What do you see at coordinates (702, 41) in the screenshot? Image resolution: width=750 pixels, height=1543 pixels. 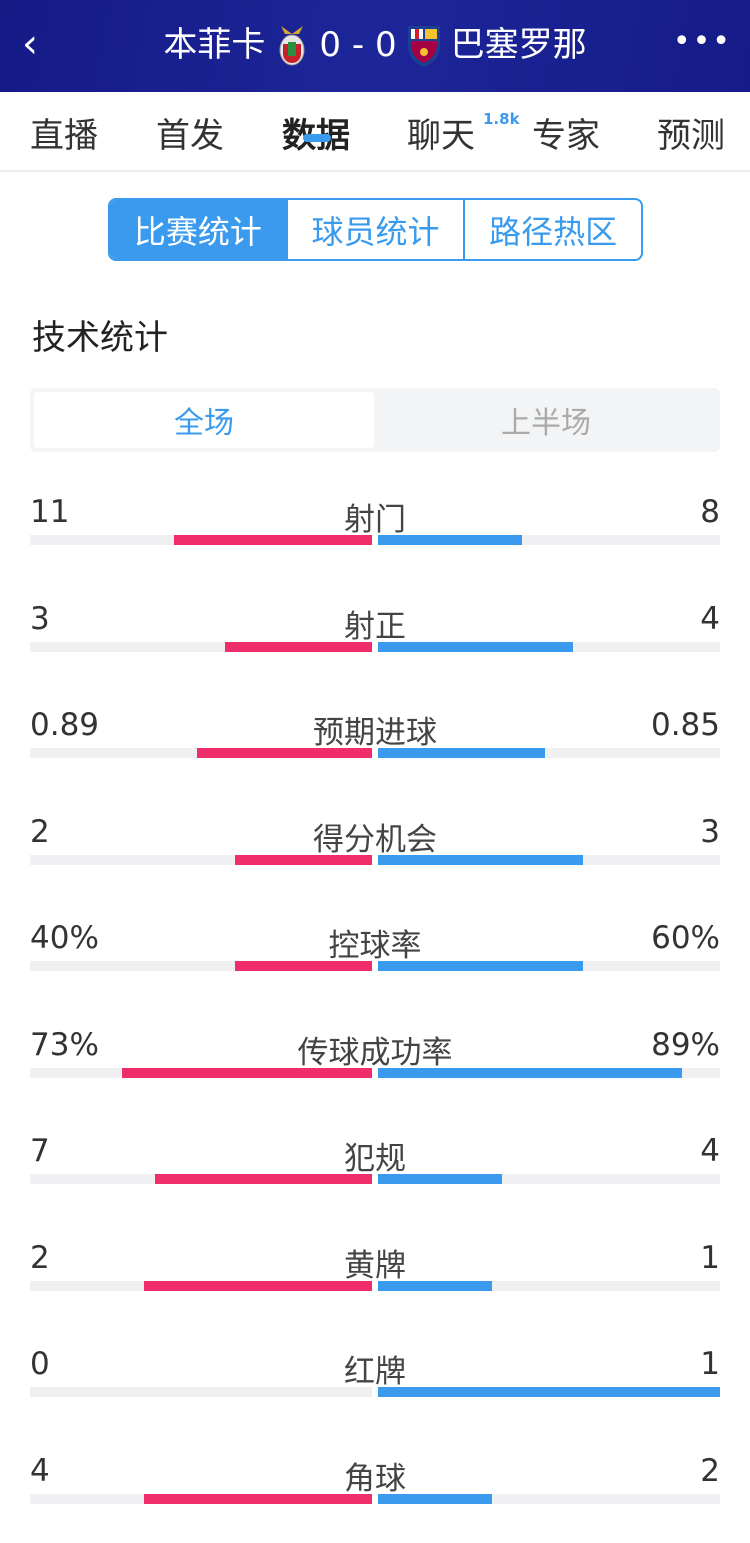 I see `more-dots-icon: •••` at bounding box center [702, 41].